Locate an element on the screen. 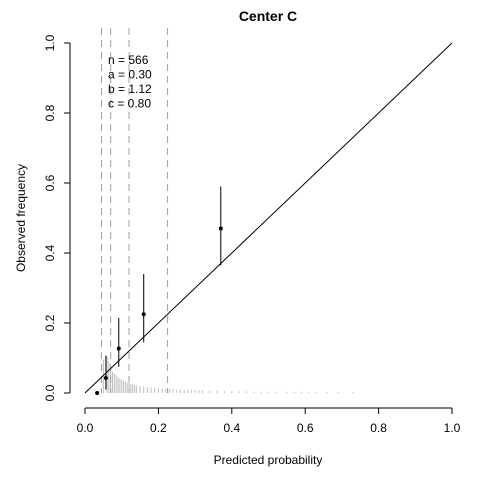 Image resolution: width=480 pixels, height=480 pixels. stat-line: c = 0.80 is located at coordinates (129, 104).